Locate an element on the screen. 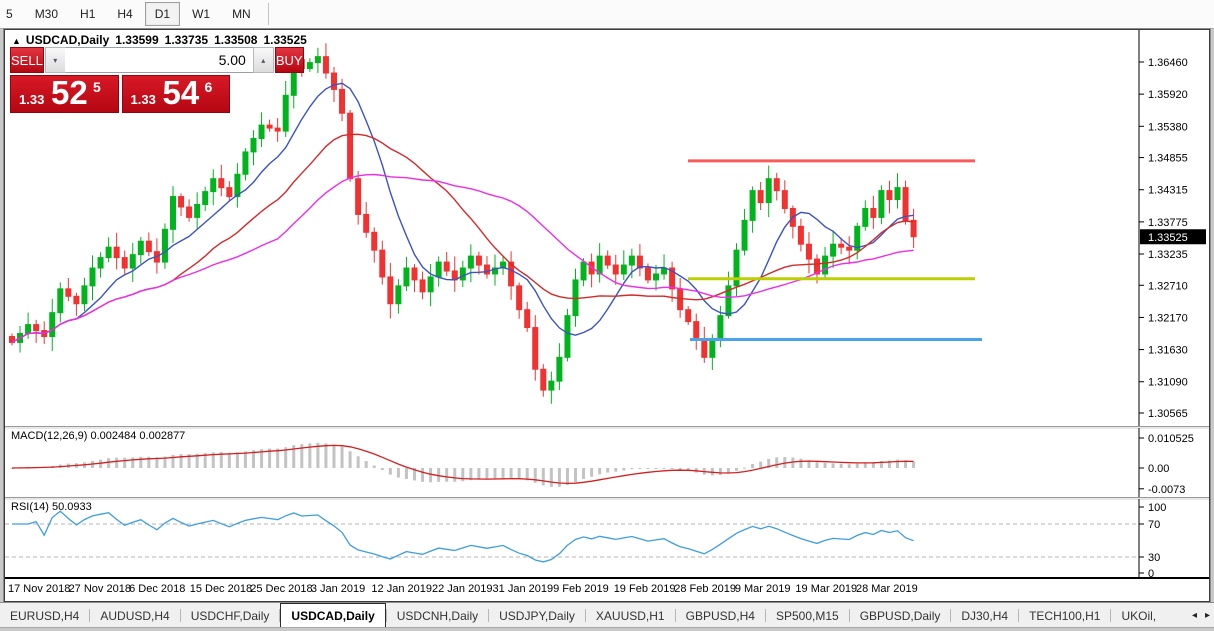  price-tick-label: 1.32170 is located at coordinates (1168, 318).